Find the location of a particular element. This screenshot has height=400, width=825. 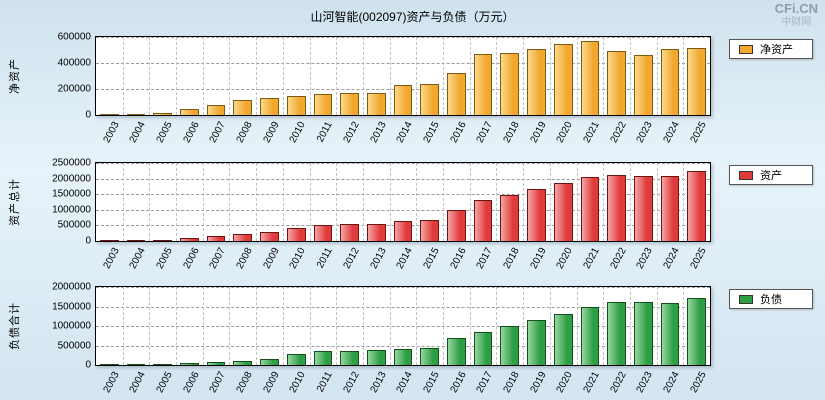

x-tick-label: 2025 is located at coordinates (698, 258).